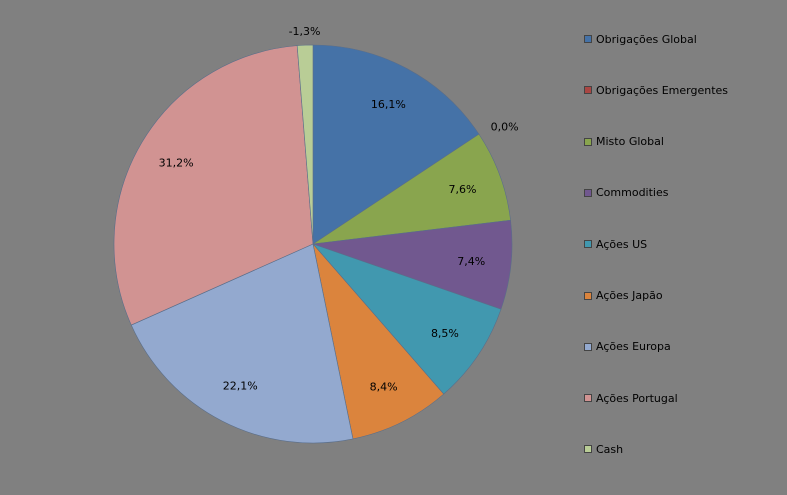 This screenshot has width=787, height=495. I want to click on legend-label-6: Ações Europa, so click(633, 347).